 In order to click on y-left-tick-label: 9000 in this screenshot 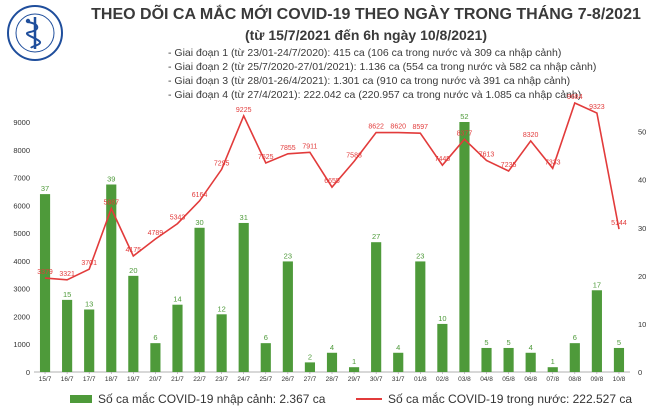, I will do `click(21, 122)`.